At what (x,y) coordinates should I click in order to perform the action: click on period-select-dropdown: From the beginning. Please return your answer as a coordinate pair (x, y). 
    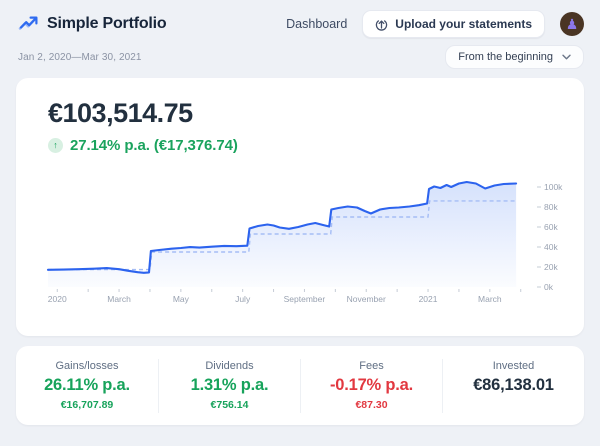
    Looking at the image, I should click on (514, 57).